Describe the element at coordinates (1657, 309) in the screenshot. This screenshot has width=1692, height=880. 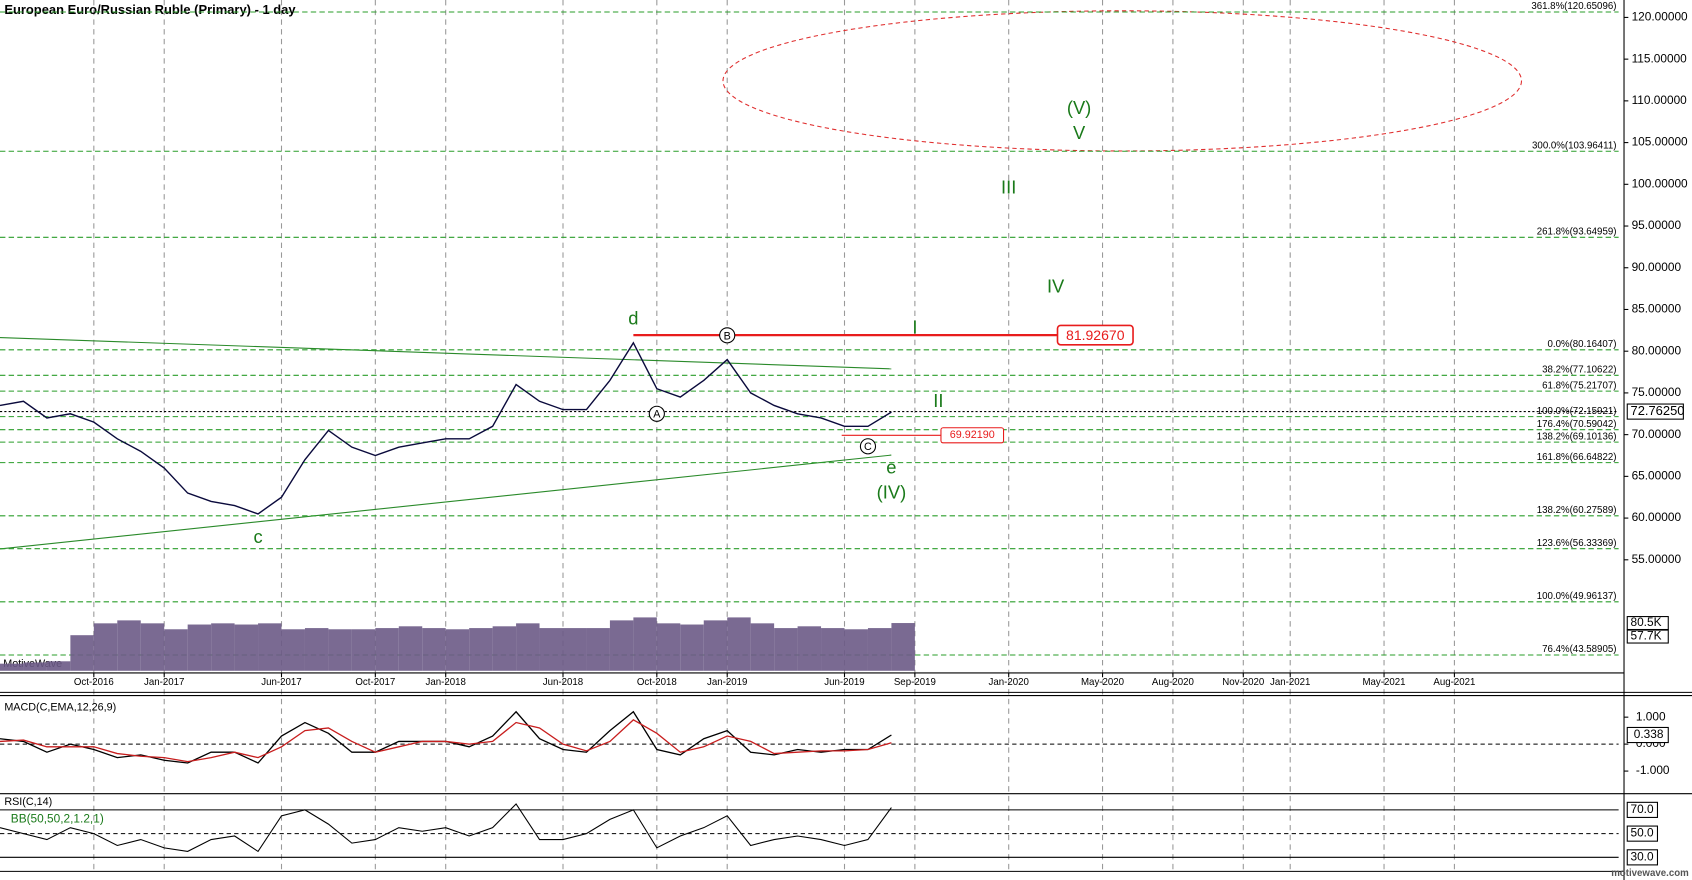
I see `y-tick-label: 85.00000` at that location.